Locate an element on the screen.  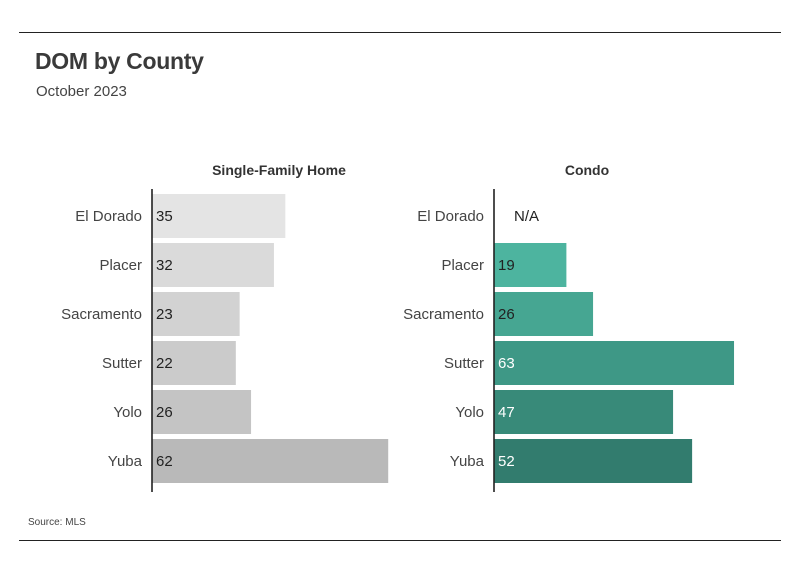
condo-value-label-el-dorado: N/A is located at coordinates (526, 216).